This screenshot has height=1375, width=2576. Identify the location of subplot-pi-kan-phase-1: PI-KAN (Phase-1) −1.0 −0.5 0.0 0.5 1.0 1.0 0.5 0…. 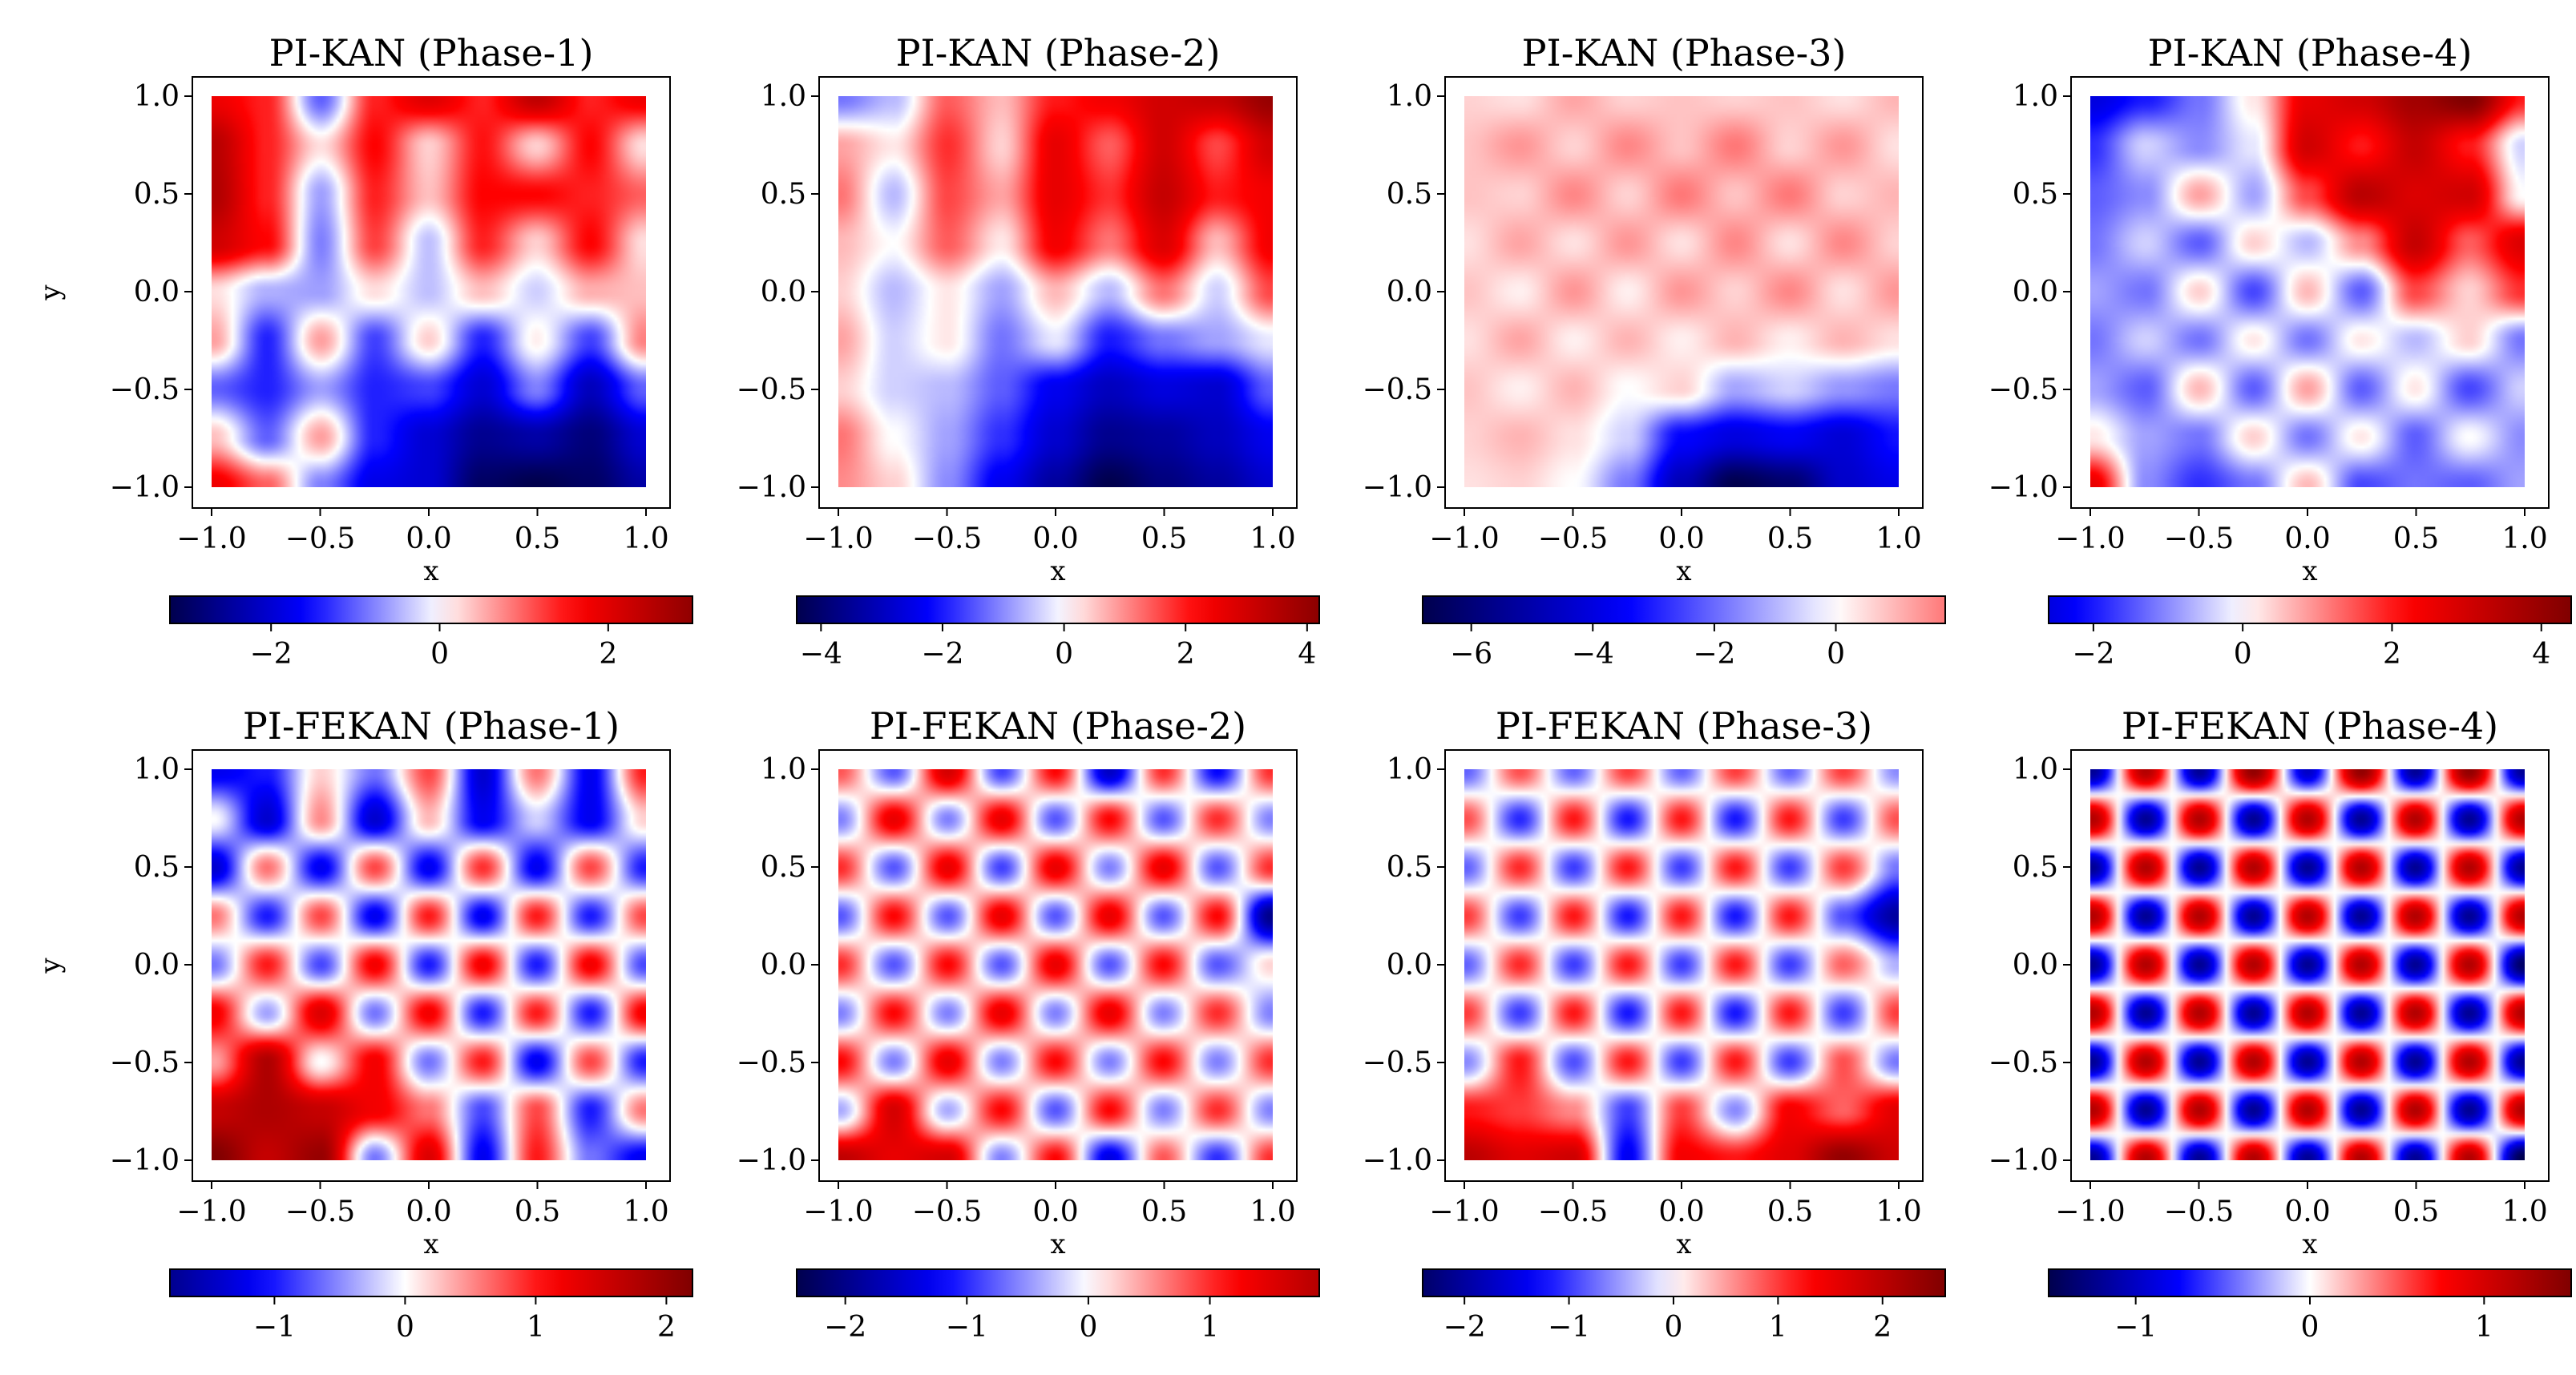
(363, 351).